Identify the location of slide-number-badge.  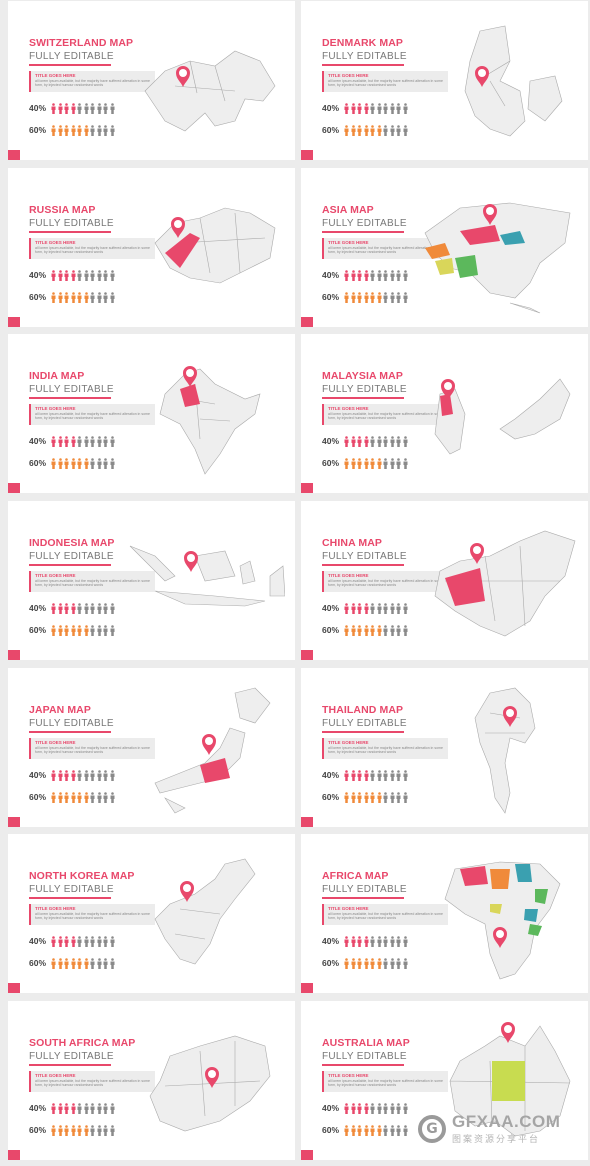
(14, 988).